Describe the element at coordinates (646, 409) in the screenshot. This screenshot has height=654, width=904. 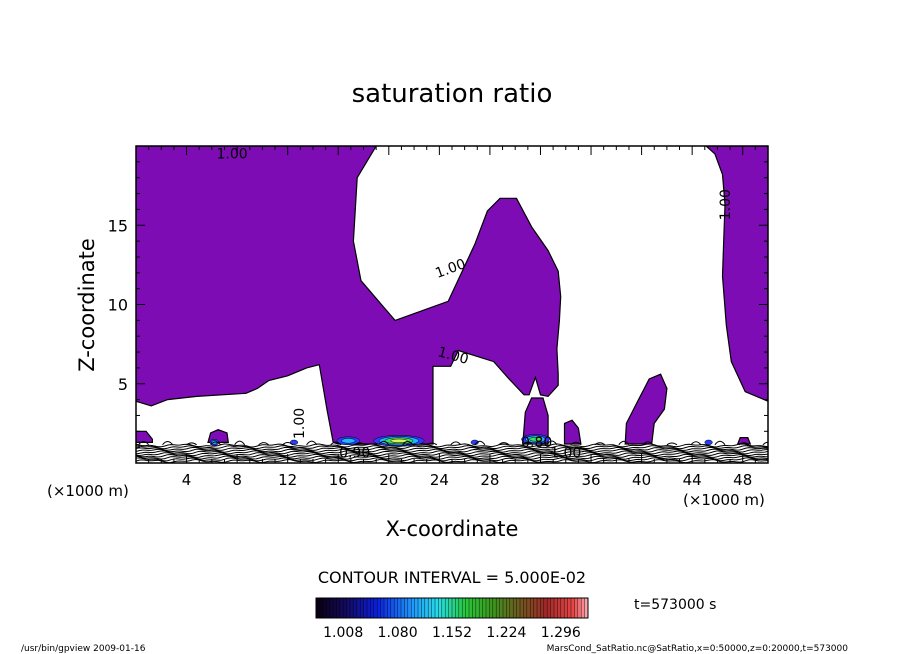
I see `bump-x40` at that location.